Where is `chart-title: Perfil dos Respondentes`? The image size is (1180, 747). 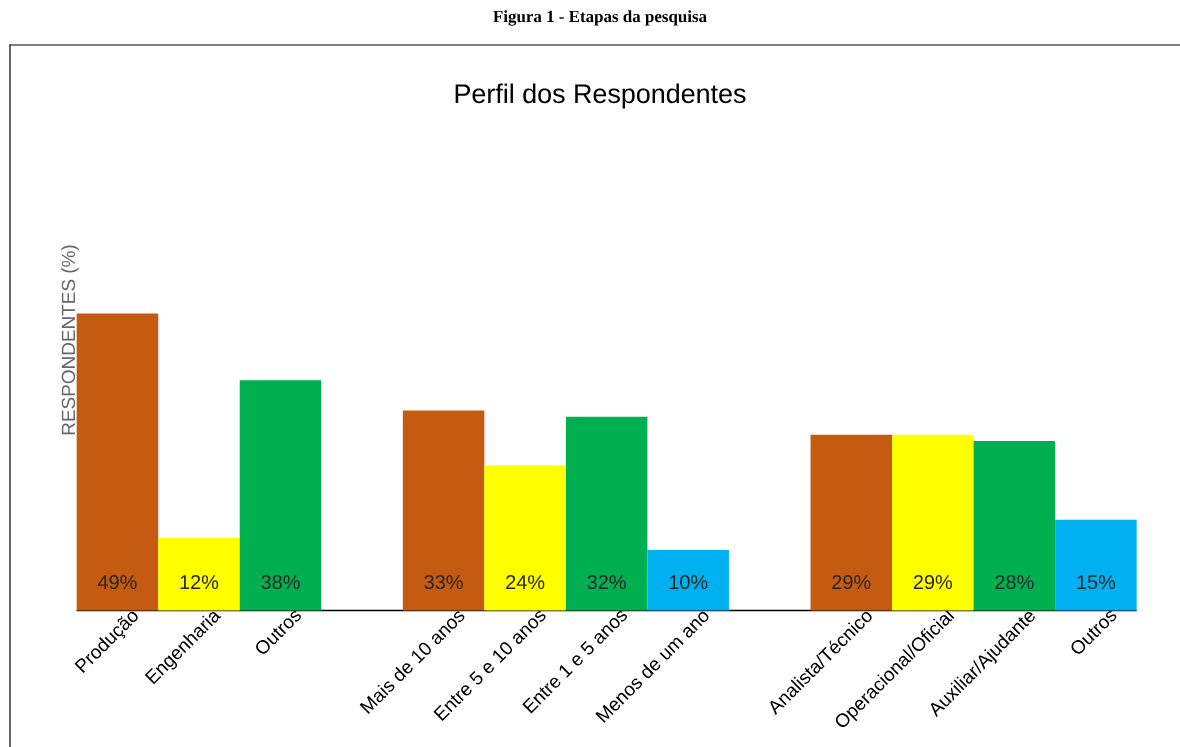
chart-title: Perfil dos Respondentes is located at coordinates (600, 96).